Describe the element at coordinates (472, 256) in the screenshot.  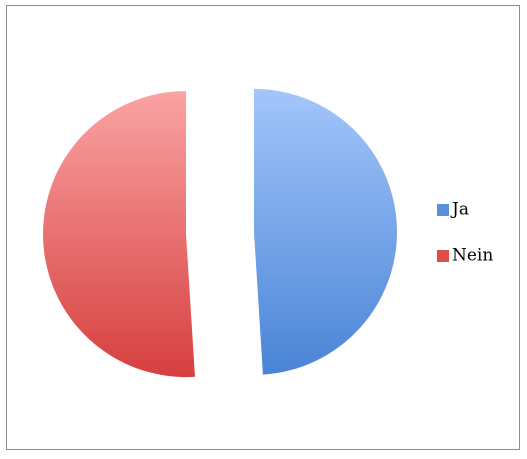
I see `legend-label: Nein` at that location.